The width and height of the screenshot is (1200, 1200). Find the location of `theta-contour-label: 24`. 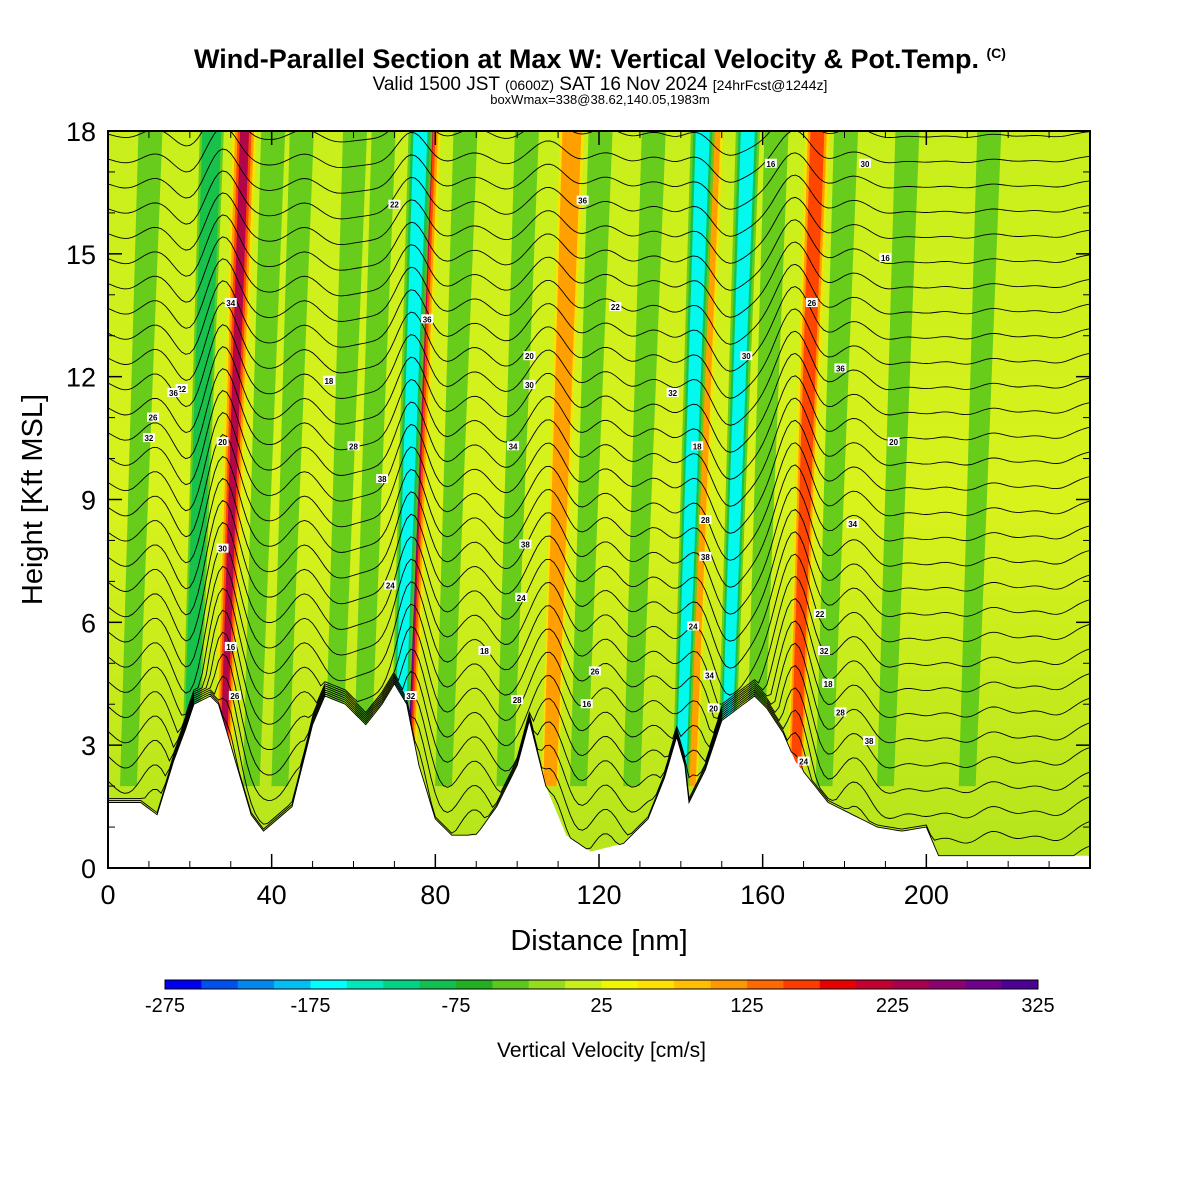

theta-contour-label: 24 is located at coordinates (803, 761).